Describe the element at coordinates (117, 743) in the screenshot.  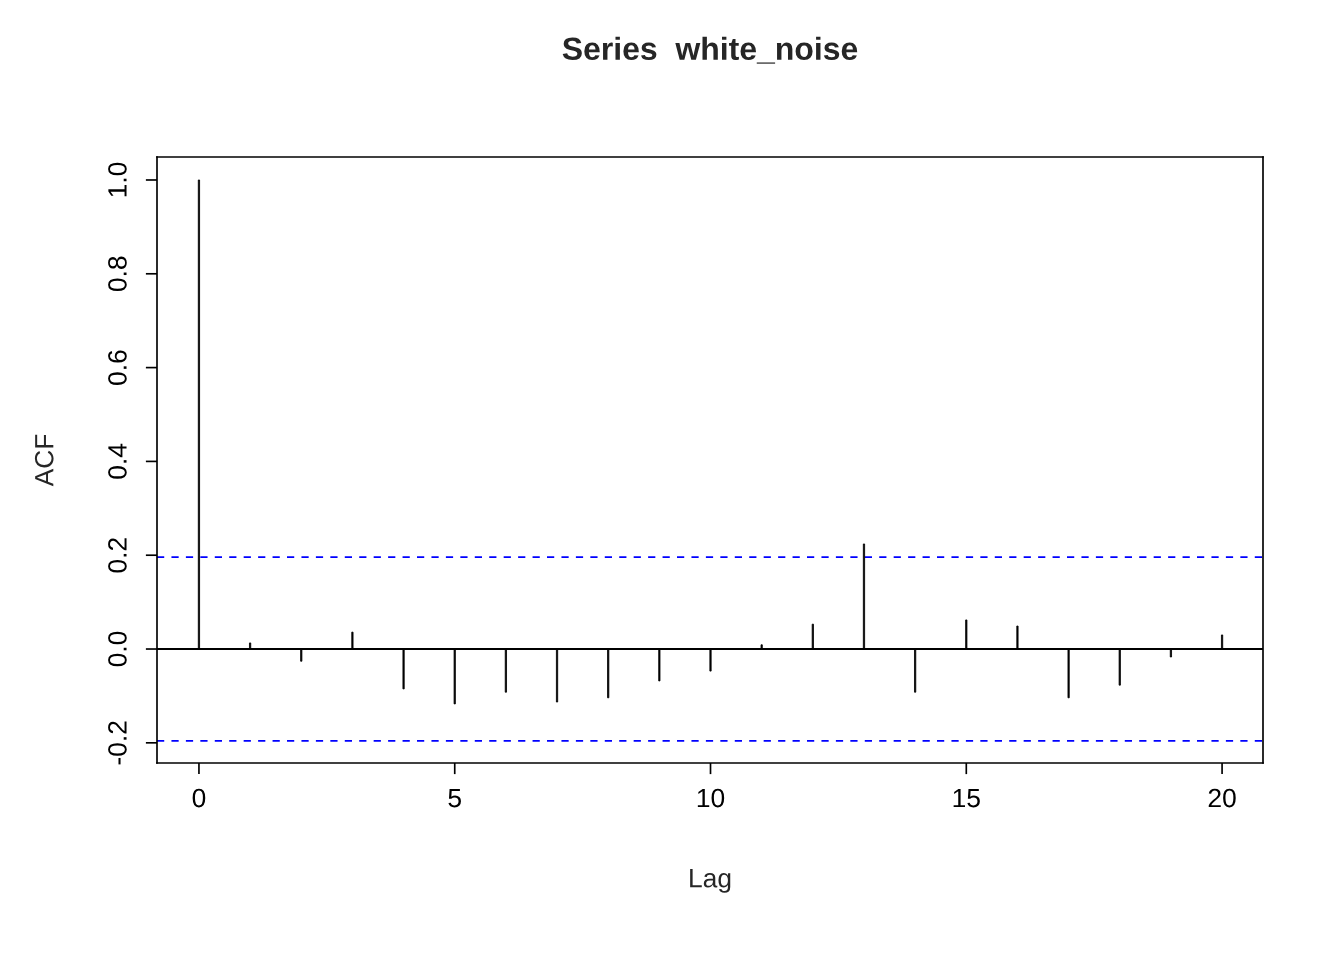
I see `y-tick-label: -0.2` at that location.